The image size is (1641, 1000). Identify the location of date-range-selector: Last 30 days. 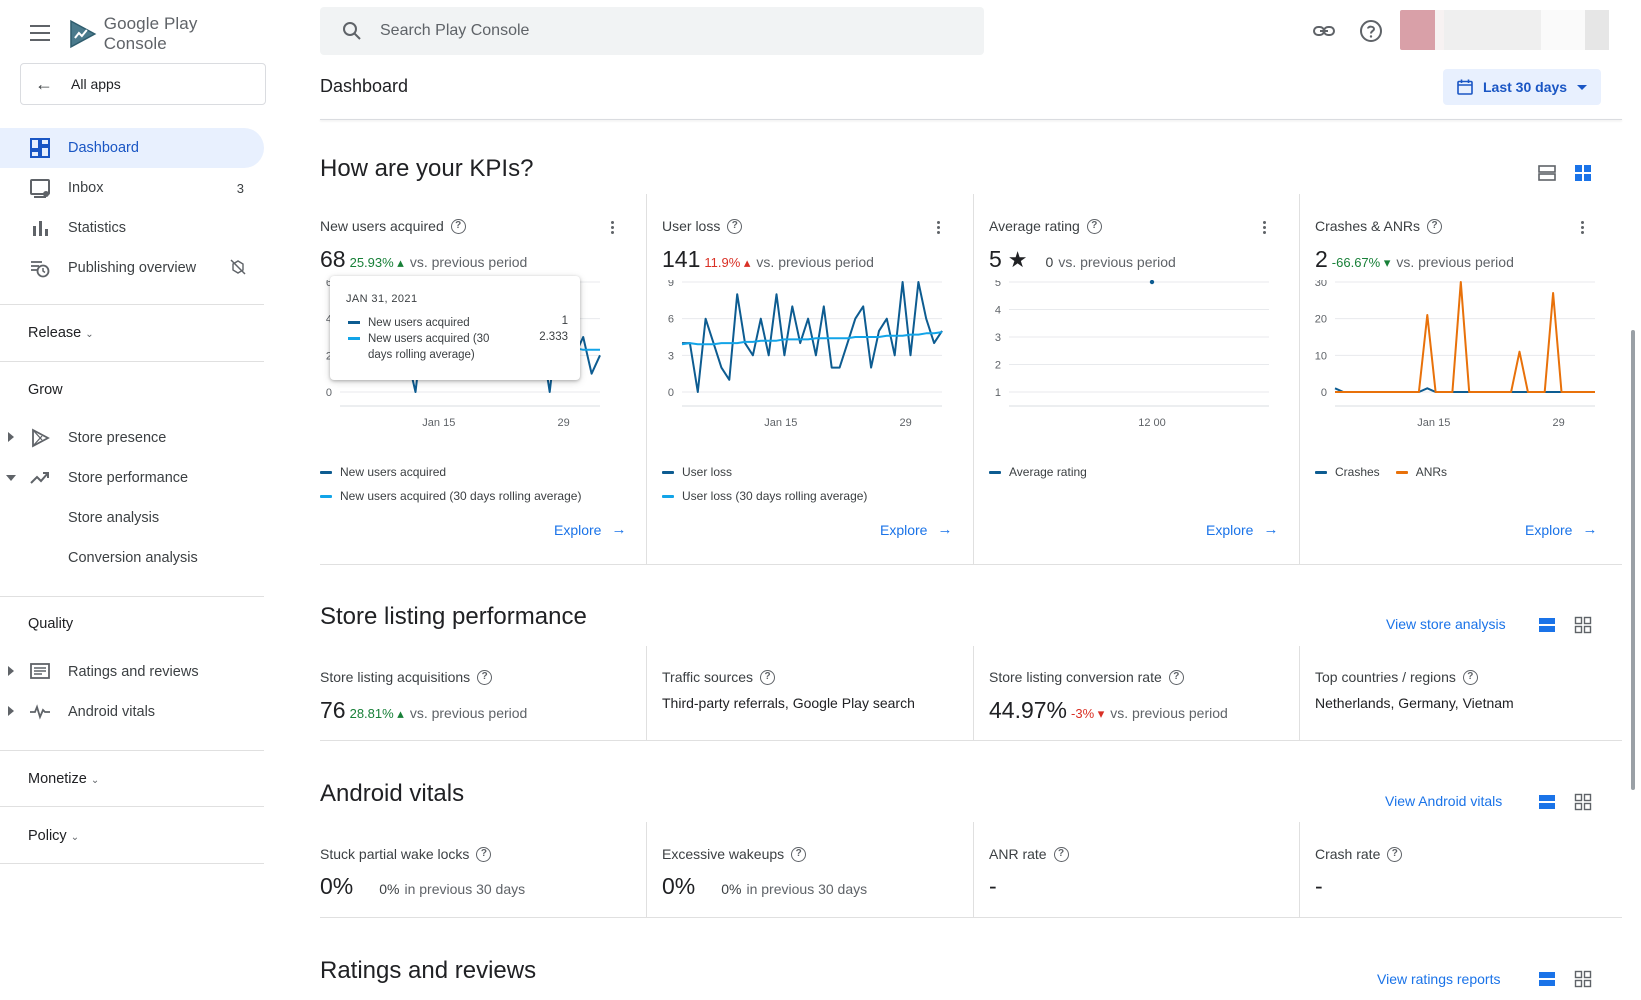
(1522, 87).